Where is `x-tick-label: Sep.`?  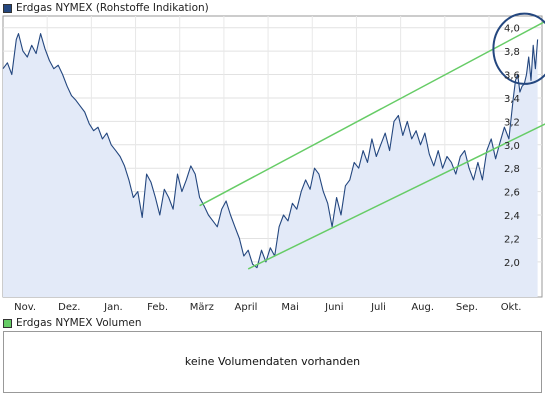
x-tick-label: Sep. is located at coordinates (467, 307).